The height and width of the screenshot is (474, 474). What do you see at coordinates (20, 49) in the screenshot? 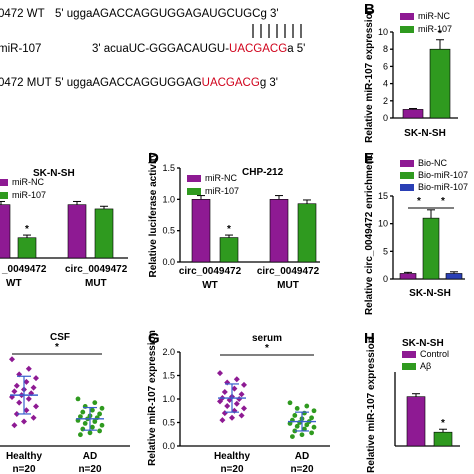
I see `seq-row-label: miR-107` at bounding box center [20, 49].